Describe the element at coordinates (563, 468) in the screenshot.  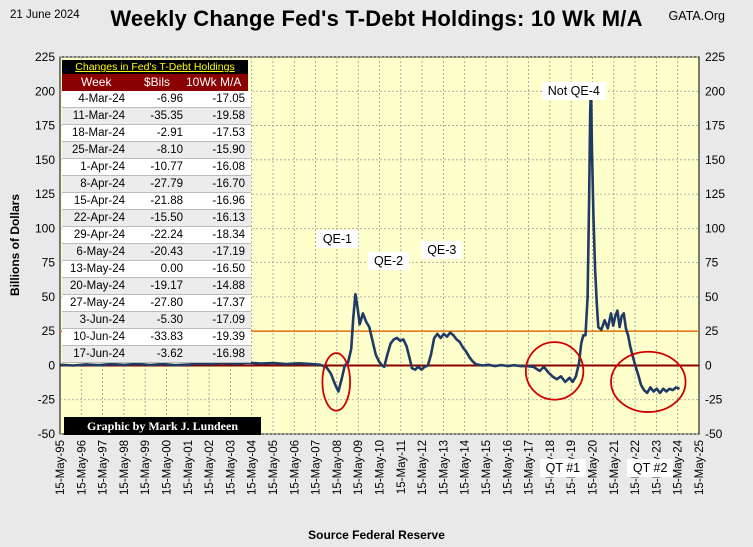
I see `annotation-label: QT #1` at that location.